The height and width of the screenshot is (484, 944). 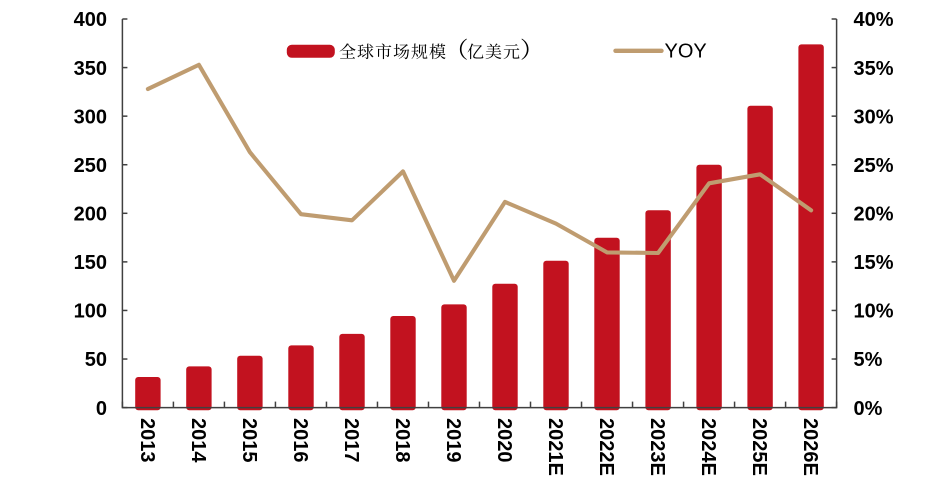 What do you see at coordinates (657, 447) in the screenshot?
I see `svg-text: 2023E` at bounding box center [657, 447].